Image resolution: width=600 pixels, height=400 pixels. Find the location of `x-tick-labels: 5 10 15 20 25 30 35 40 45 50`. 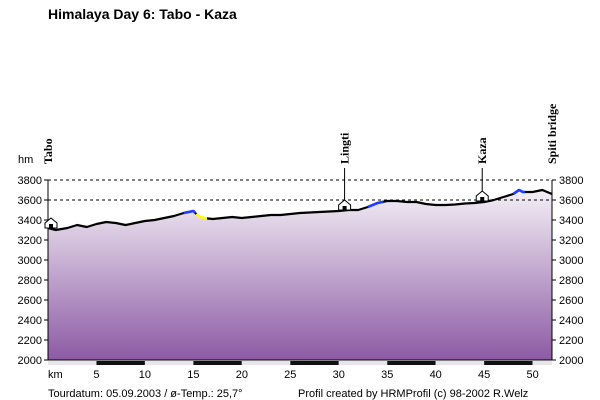

x-tick-labels: 5 10 15 20 25 30 35 40 45 50 is located at coordinates (315, 375).